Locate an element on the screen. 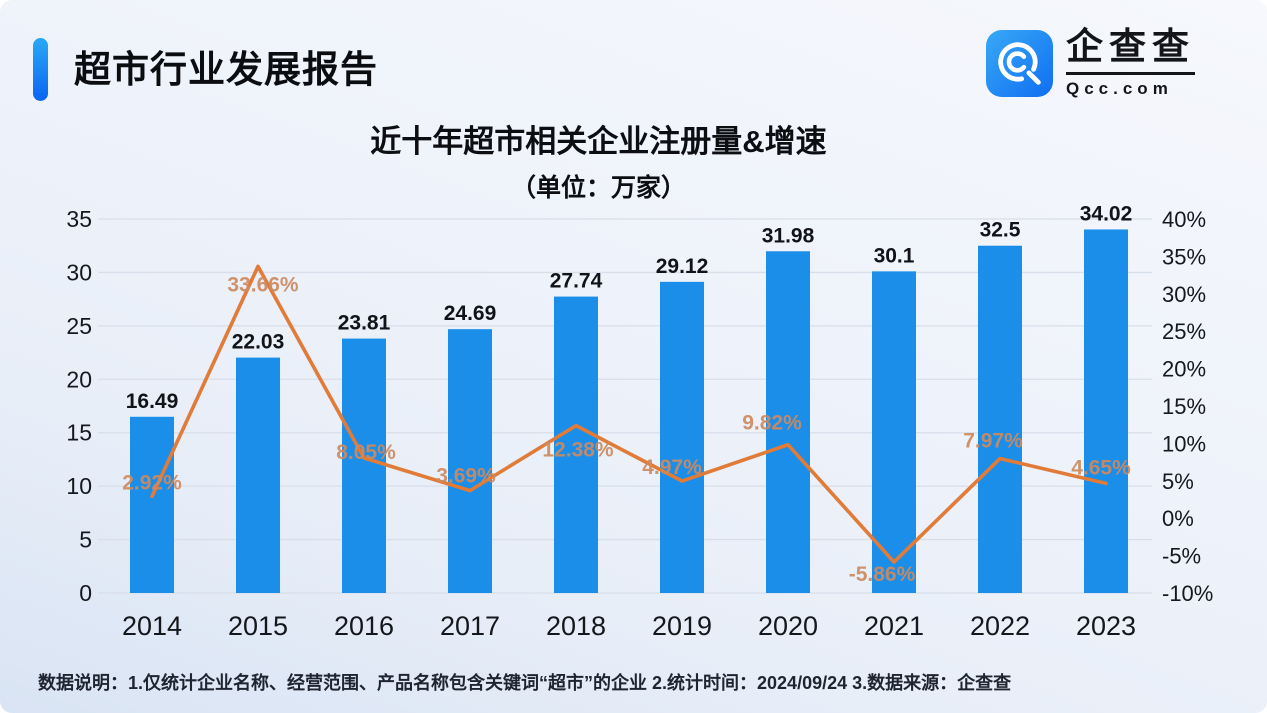 The height and width of the screenshot is (713, 1267). header-accent-bar is located at coordinates (40, 69).